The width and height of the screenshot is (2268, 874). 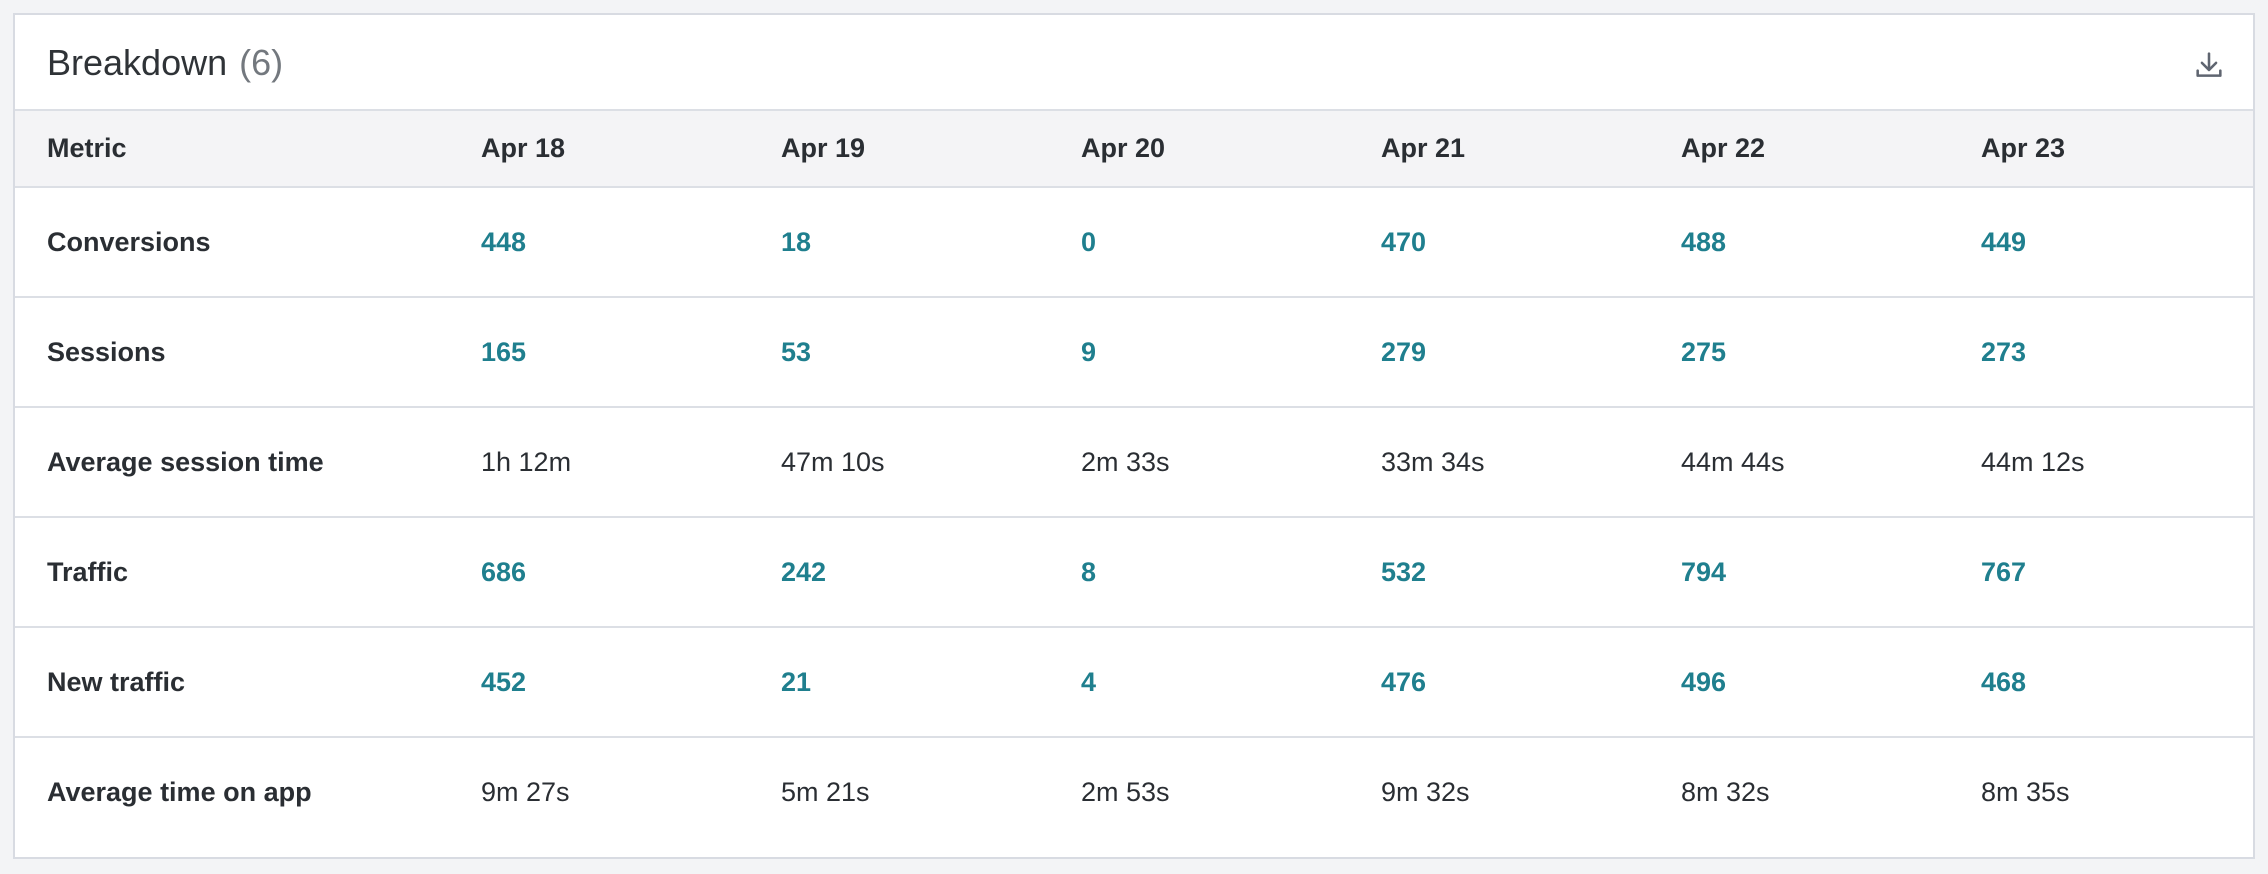 I want to click on metric-value-link: 9, so click(x=1089, y=351).